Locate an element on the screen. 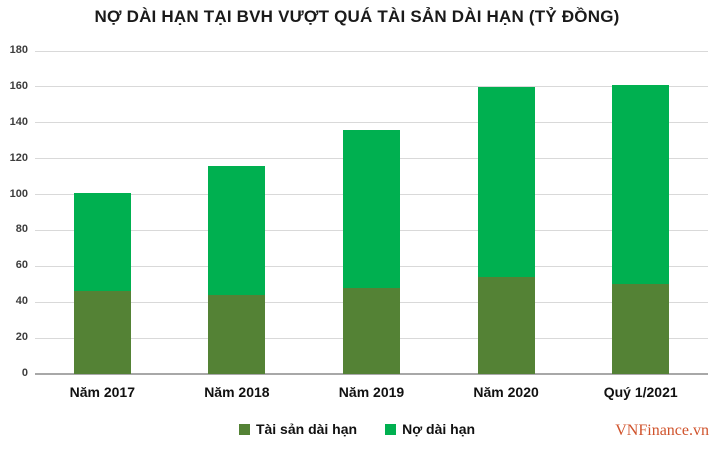  y-tick-label: 120 is located at coordinates (18, 157).